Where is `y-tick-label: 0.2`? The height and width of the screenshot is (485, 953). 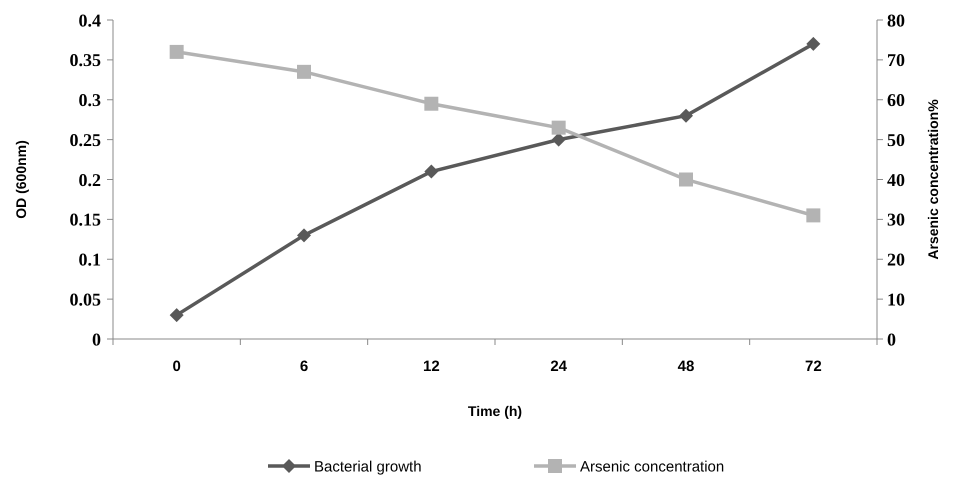
y-tick-label: 0.2 is located at coordinates (89, 180).